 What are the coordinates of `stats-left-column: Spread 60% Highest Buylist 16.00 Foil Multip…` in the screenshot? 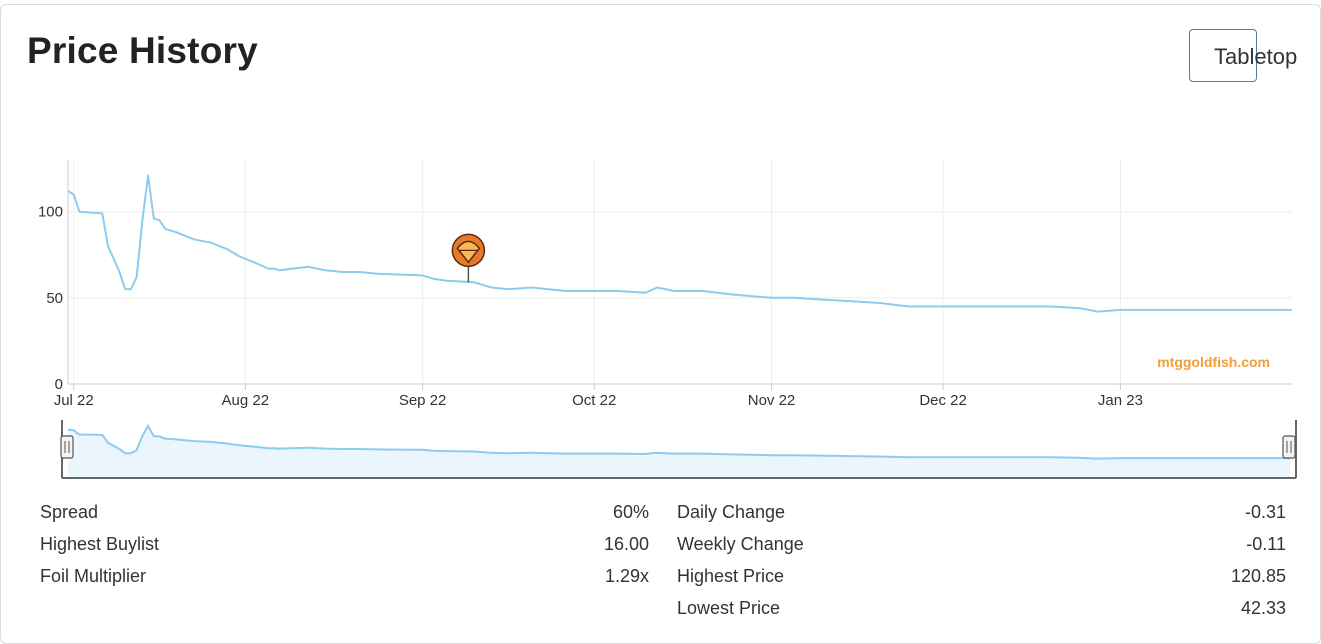 It's located at (344, 544).